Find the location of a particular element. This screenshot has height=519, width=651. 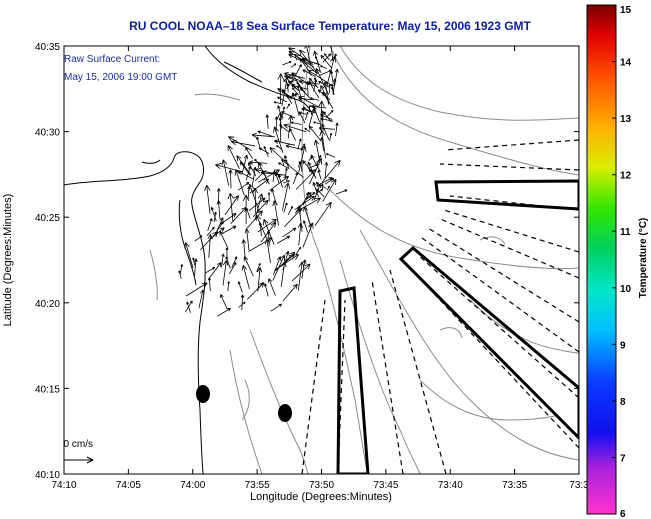

colorbar-tick-label: 6 is located at coordinates (623, 514).